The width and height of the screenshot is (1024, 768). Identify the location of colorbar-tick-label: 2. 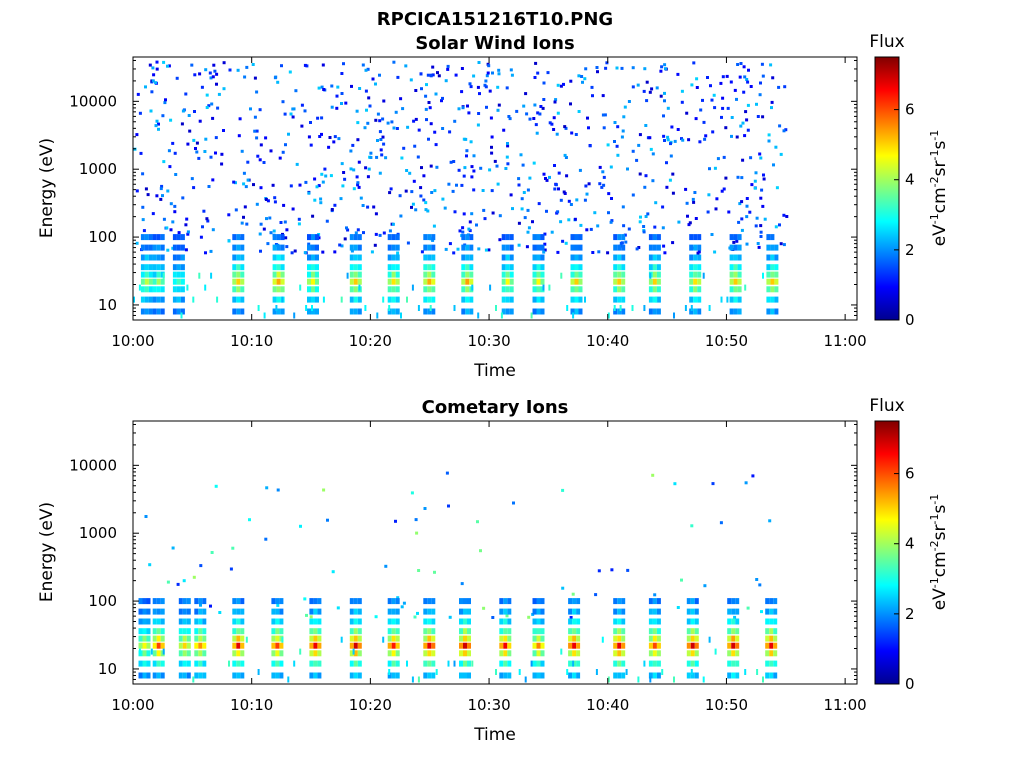
(910, 250).